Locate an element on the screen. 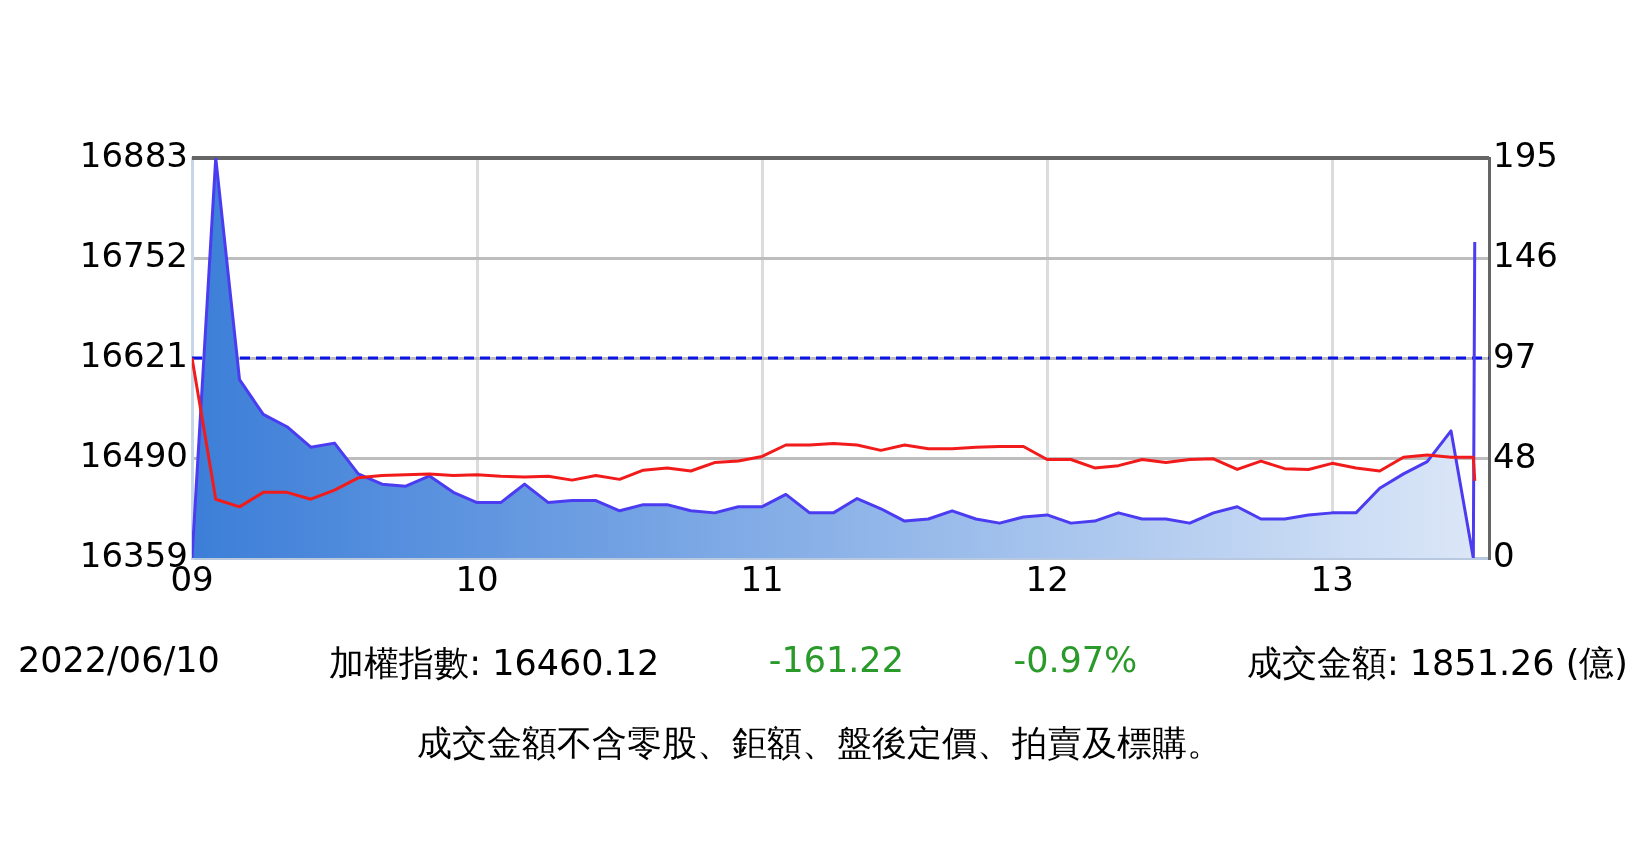 This screenshot has width=1638, height=857. text: -0.97% is located at coordinates (1075, 661).